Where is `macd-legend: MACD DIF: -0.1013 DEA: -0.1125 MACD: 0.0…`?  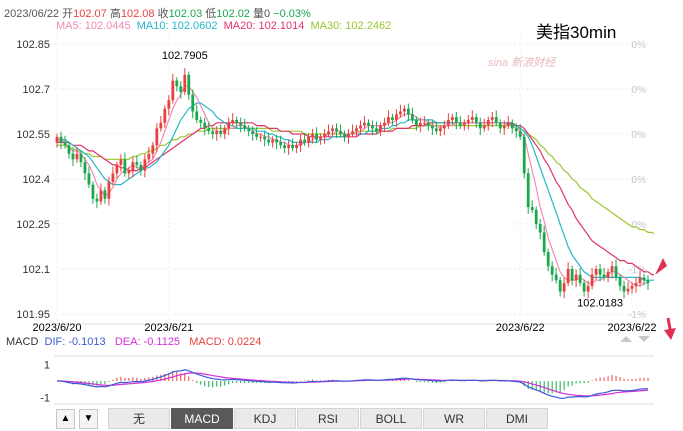
macd-legend: MACD DIF: -0.1013 DEA: -0.1125 MACD: 0.0… is located at coordinates (133, 342).